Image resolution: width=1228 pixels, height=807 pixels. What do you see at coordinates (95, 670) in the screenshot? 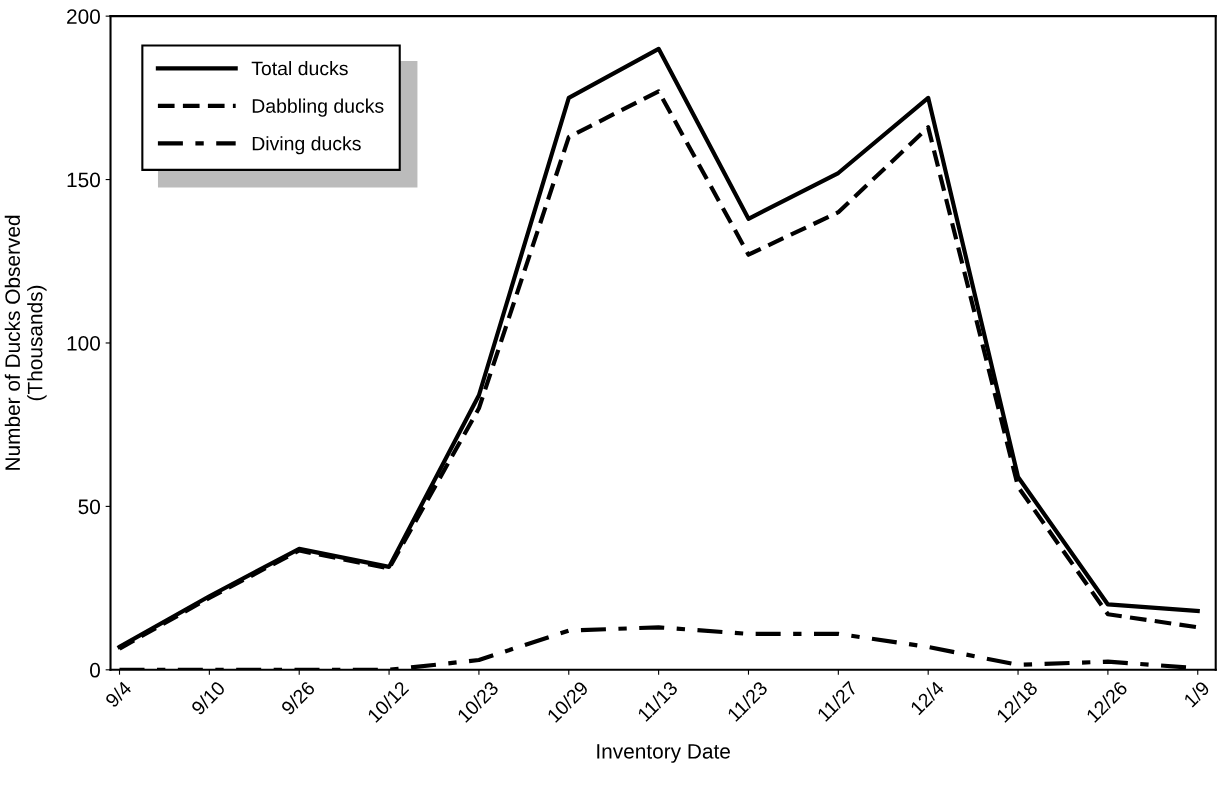
I see `y-tick-label: 0` at bounding box center [95, 670].